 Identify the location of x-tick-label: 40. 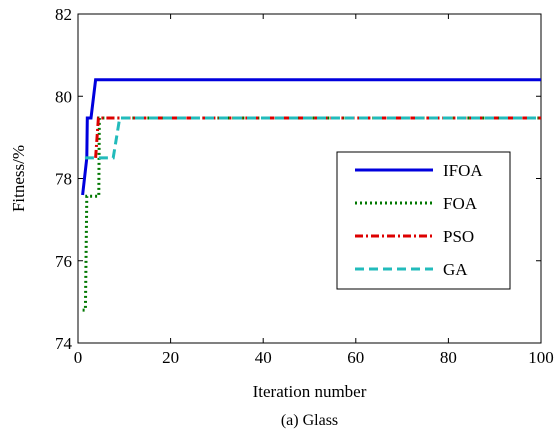
(263, 357).